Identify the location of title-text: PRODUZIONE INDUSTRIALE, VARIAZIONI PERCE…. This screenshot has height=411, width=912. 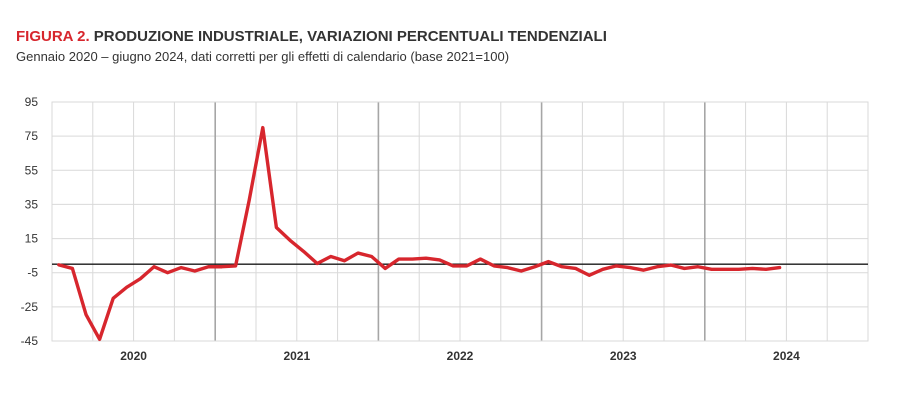
(350, 36).